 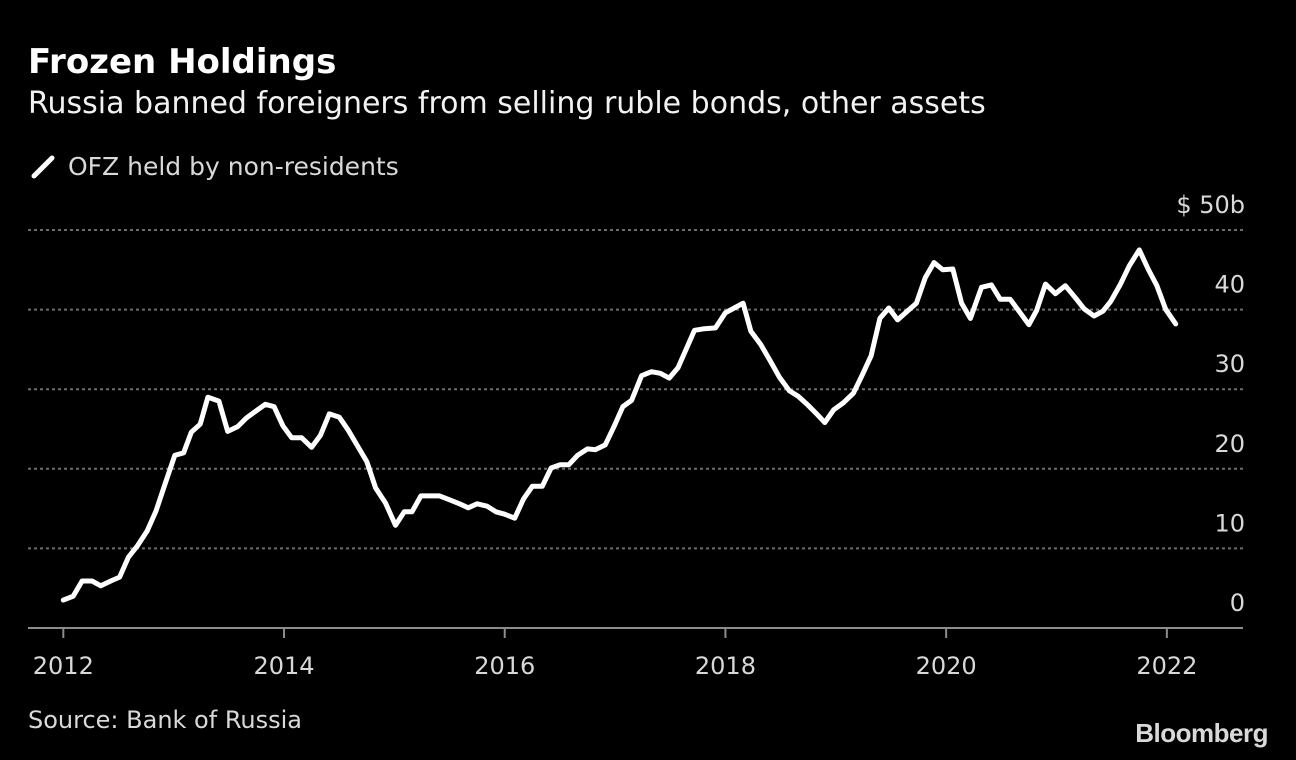 What do you see at coordinates (1229, 364) in the screenshot?
I see `y-tick-label: 30` at bounding box center [1229, 364].